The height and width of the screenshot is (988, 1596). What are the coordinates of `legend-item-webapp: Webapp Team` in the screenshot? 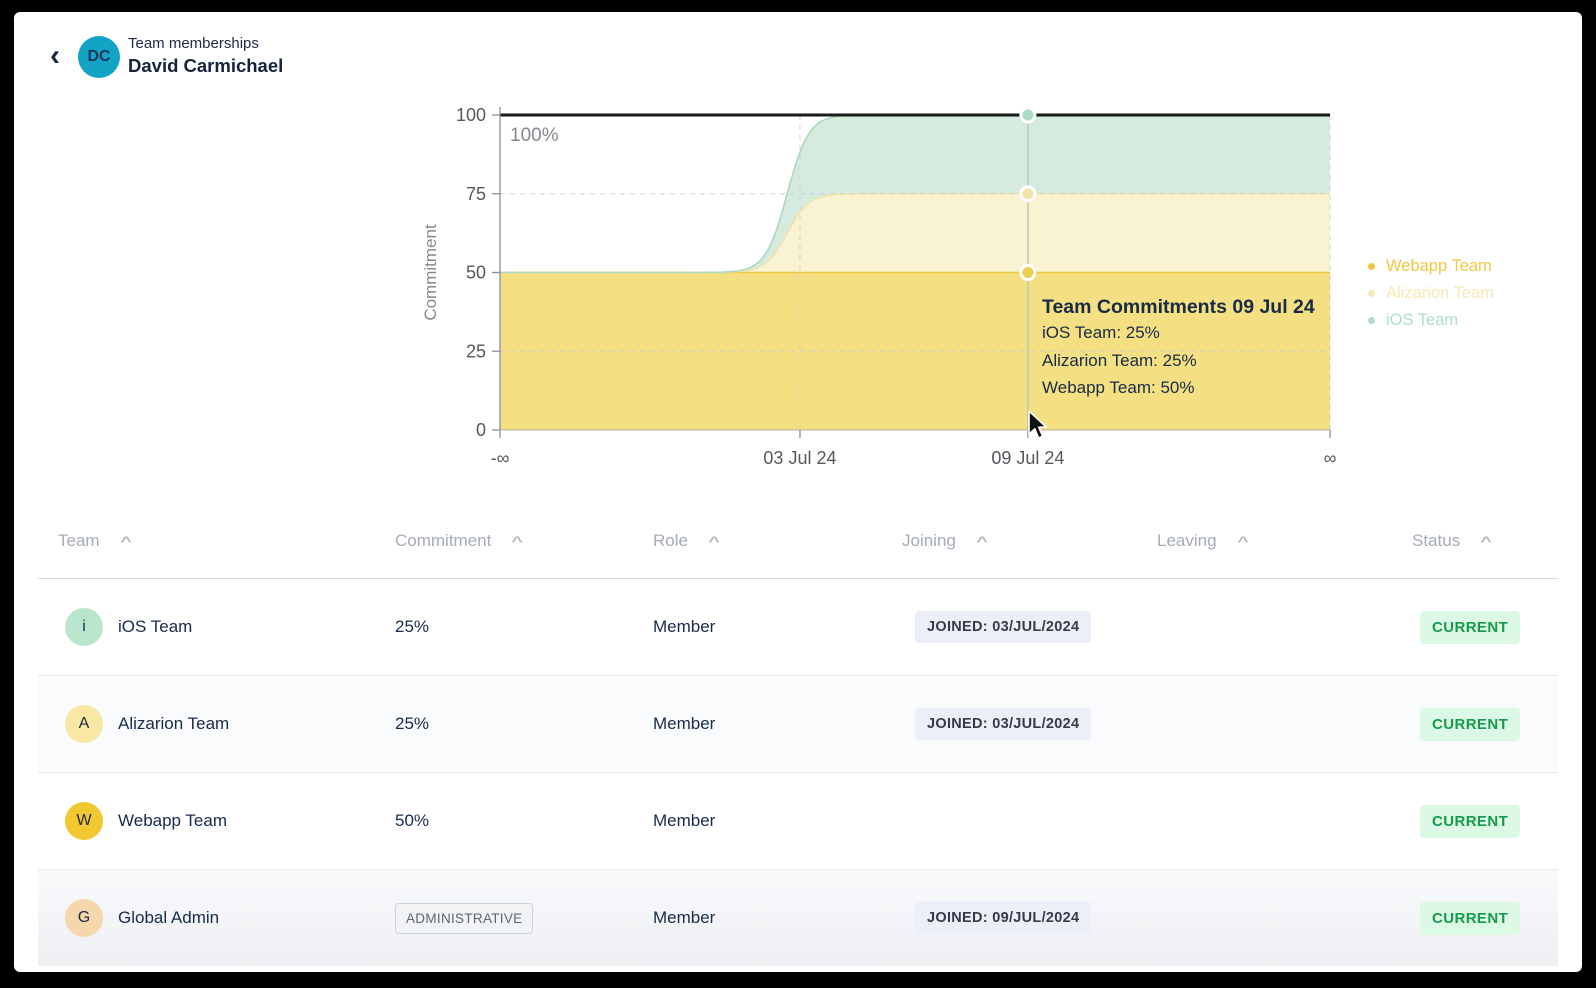 It's located at (1431, 266).